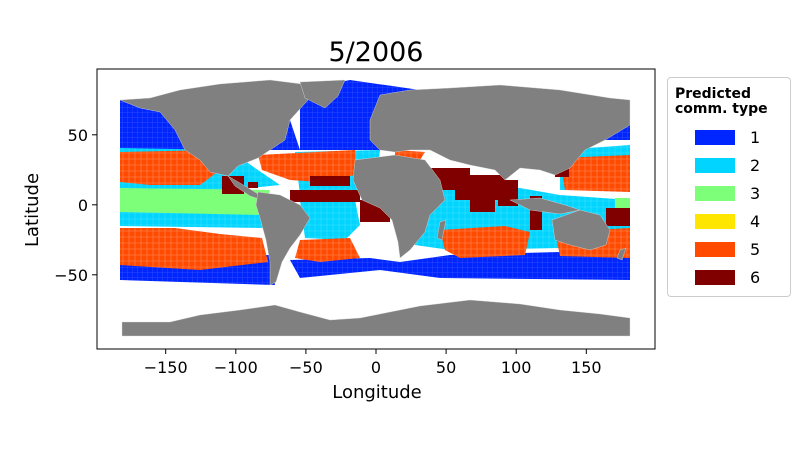  Describe the element at coordinates (586, 367) in the screenshot. I see `x-tick-label: 150` at that location.